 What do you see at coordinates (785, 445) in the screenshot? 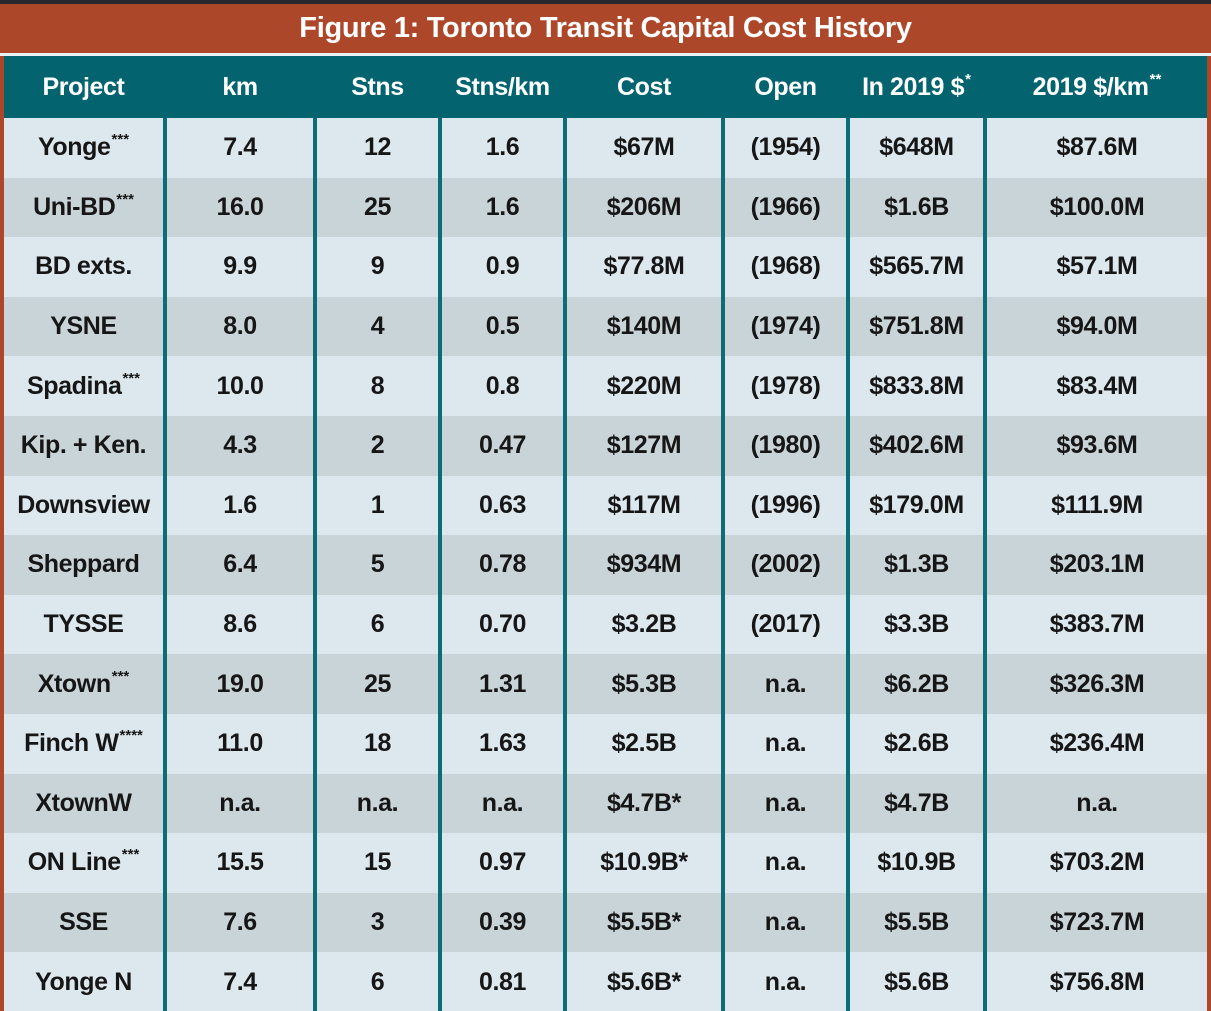
I see `table-cell-value: (1980)` at bounding box center [785, 445].